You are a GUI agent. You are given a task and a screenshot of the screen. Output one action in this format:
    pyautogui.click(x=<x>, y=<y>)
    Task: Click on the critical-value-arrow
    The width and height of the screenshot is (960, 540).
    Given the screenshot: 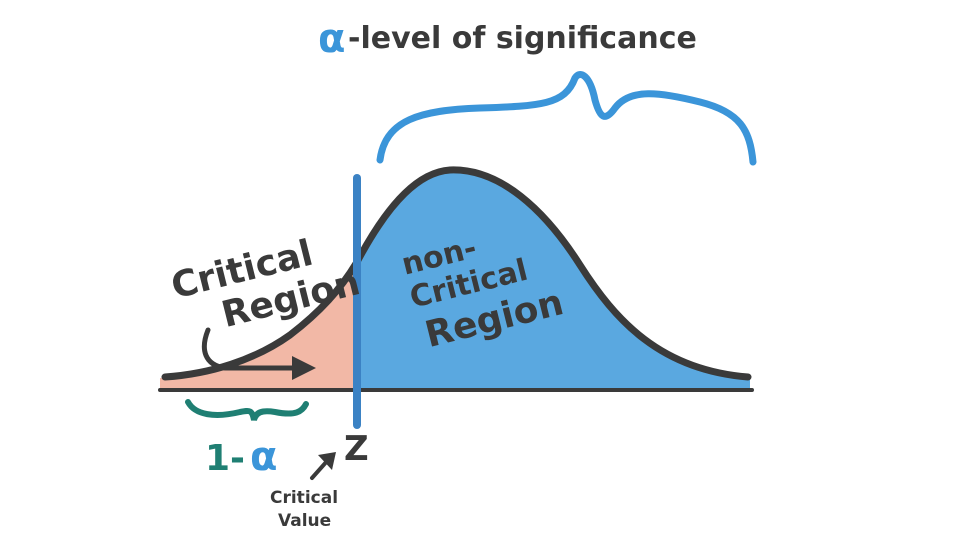 What is the action you would take?
    pyautogui.click(x=320, y=469)
    